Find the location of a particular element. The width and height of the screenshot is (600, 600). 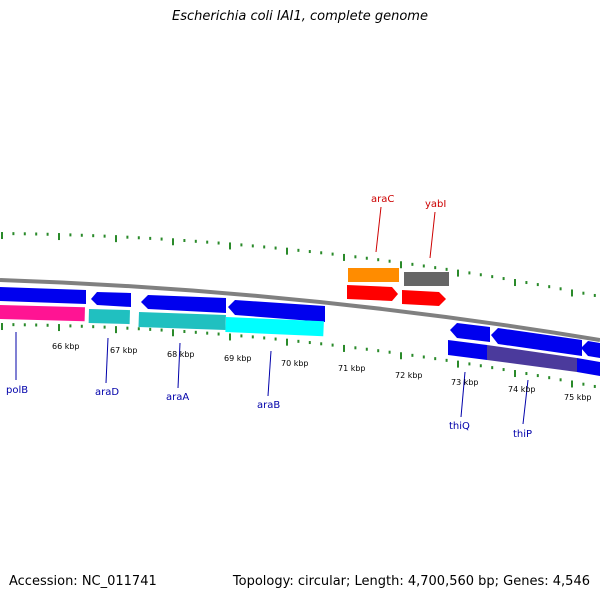

cds-block-araD is located at coordinates (109, 317).